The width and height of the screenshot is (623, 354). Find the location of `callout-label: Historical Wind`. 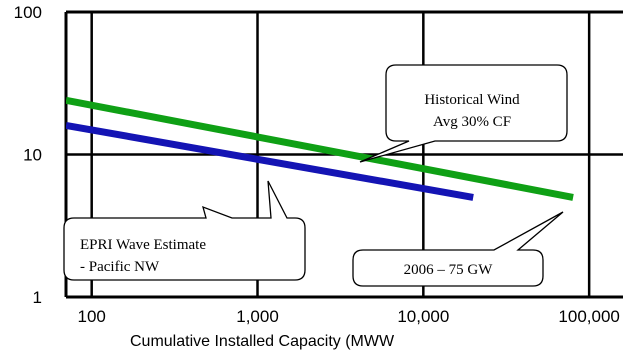

callout-label: Historical Wind is located at coordinates (472, 100).